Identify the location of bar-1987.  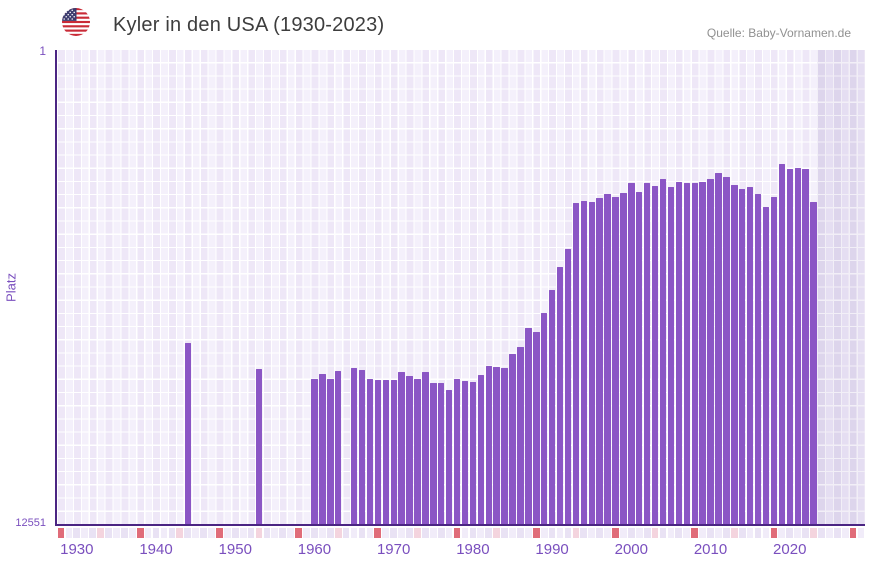
(528, 426).